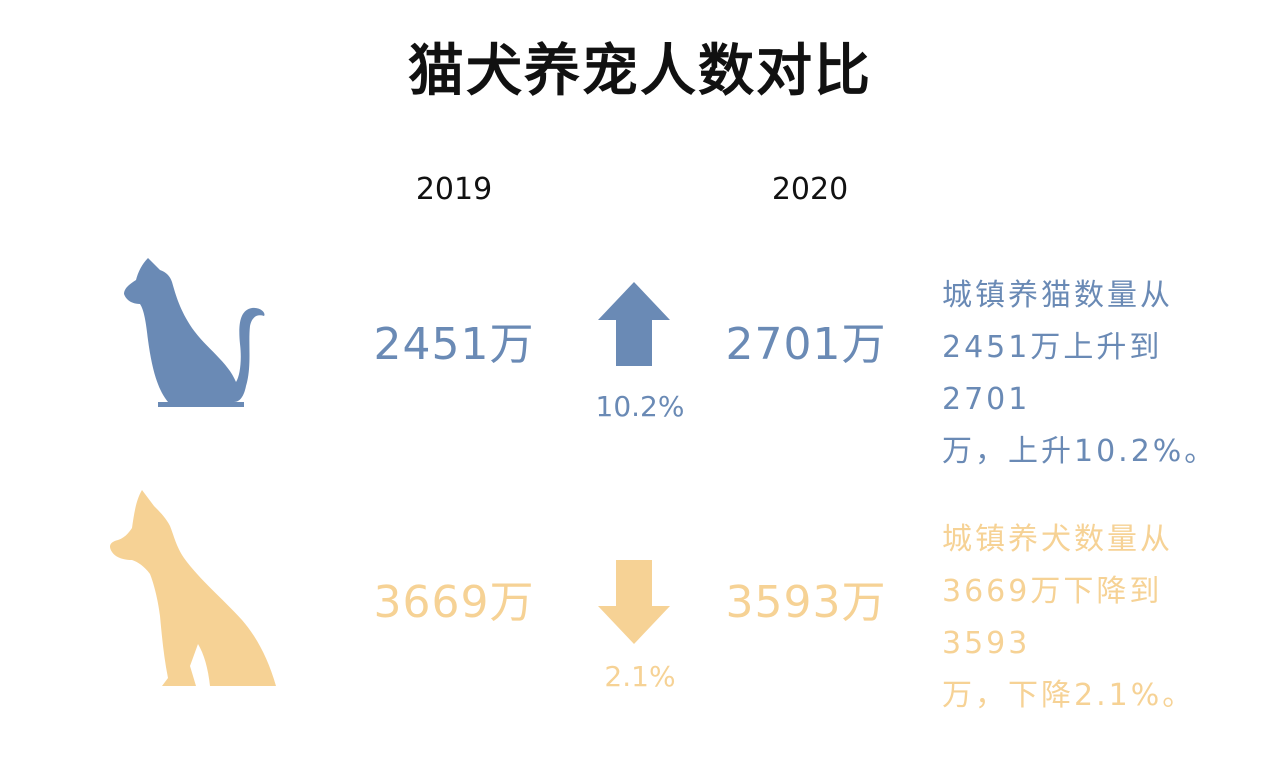 Image resolution: width=1280 pixels, height=770 pixels. Describe the element at coordinates (193, 588) in the screenshot. I see `dog-icon` at that location.